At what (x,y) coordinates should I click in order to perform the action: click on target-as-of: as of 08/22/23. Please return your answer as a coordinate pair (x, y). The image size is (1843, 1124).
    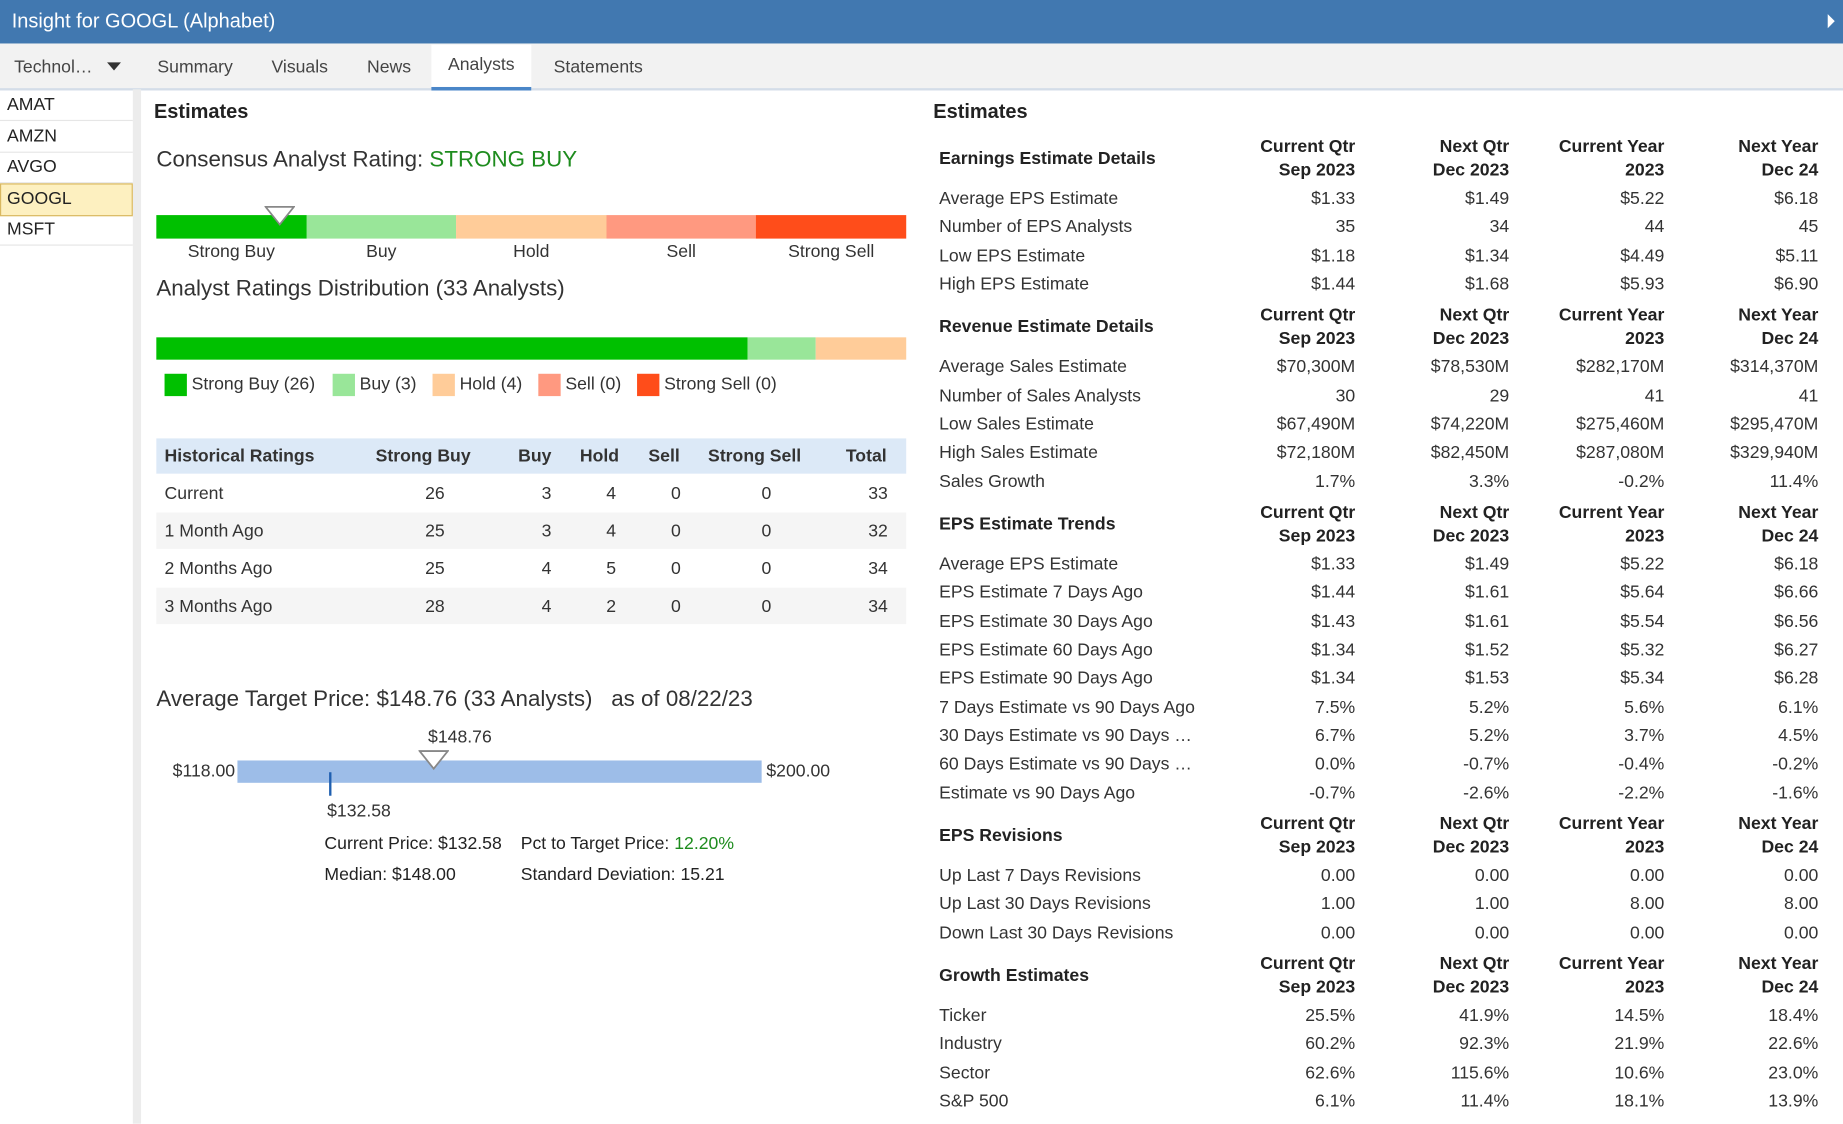
    Looking at the image, I should click on (682, 699).